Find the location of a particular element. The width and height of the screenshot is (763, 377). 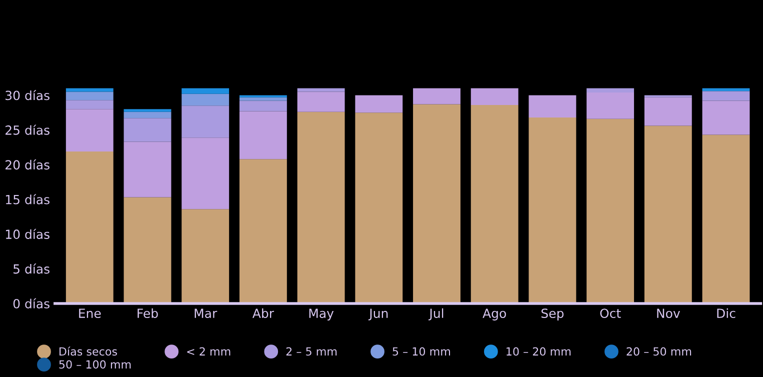

x-tick-label: Dic is located at coordinates (726, 313).